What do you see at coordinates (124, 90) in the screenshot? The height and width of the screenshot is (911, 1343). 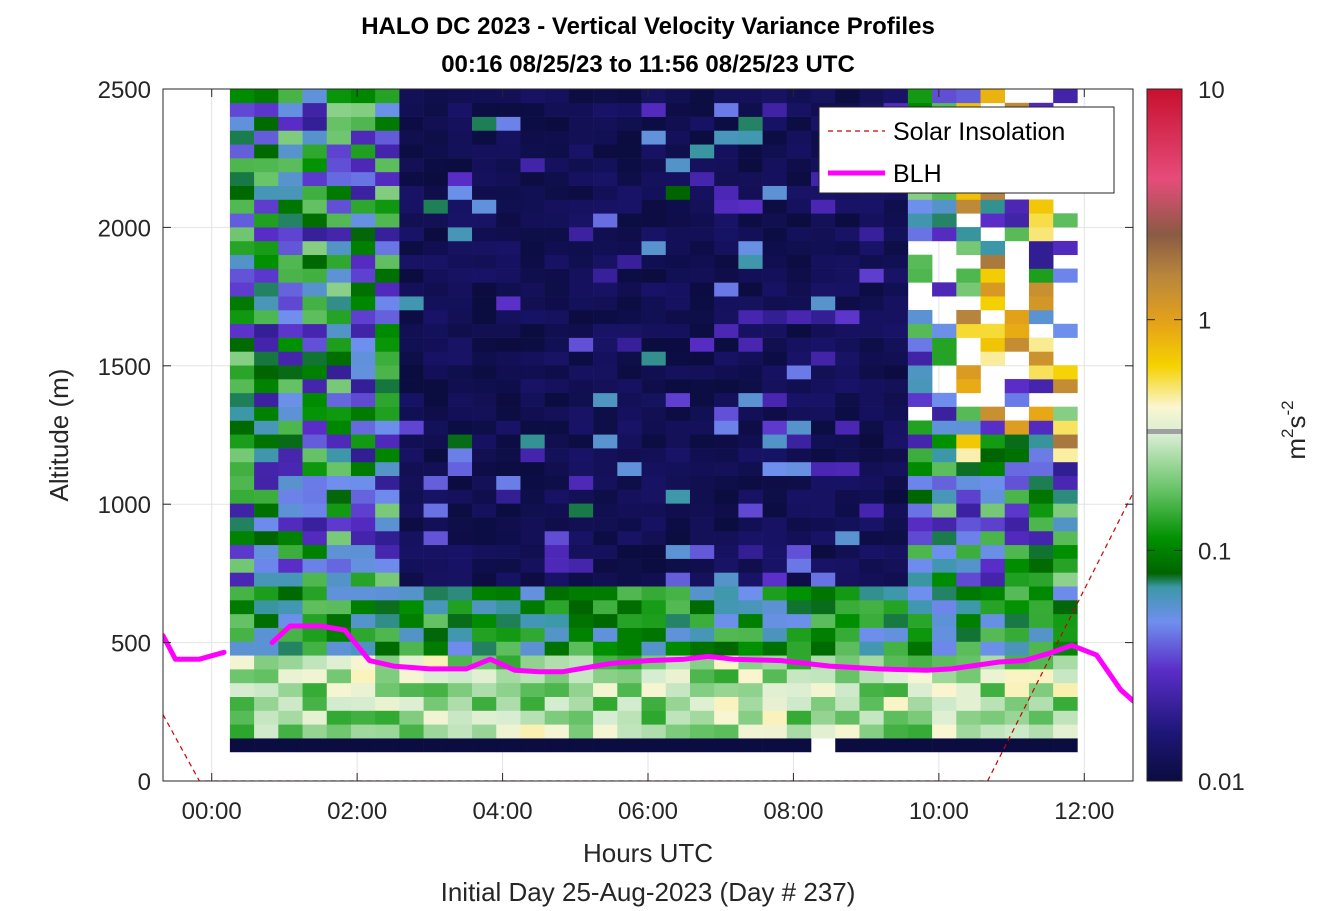 I see `y-tick-label: 2500` at bounding box center [124, 90].